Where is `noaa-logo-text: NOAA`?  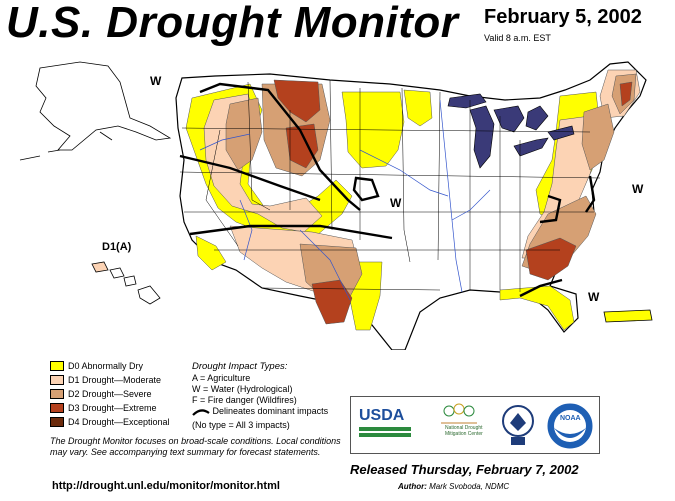
noaa-logo-text: NOAA is located at coordinates (570, 418).